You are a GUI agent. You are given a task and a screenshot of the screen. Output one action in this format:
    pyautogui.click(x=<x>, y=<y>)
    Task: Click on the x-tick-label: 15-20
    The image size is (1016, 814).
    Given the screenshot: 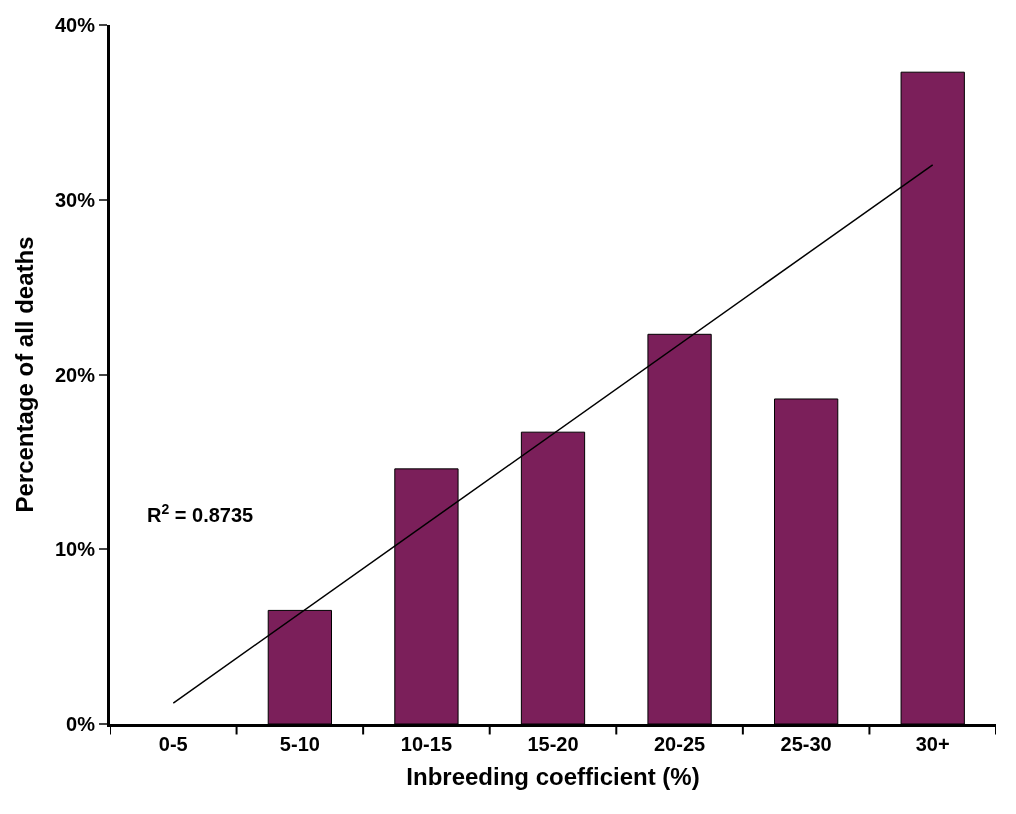 What is the action you would take?
    pyautogui.click(x=553, y=744)
    